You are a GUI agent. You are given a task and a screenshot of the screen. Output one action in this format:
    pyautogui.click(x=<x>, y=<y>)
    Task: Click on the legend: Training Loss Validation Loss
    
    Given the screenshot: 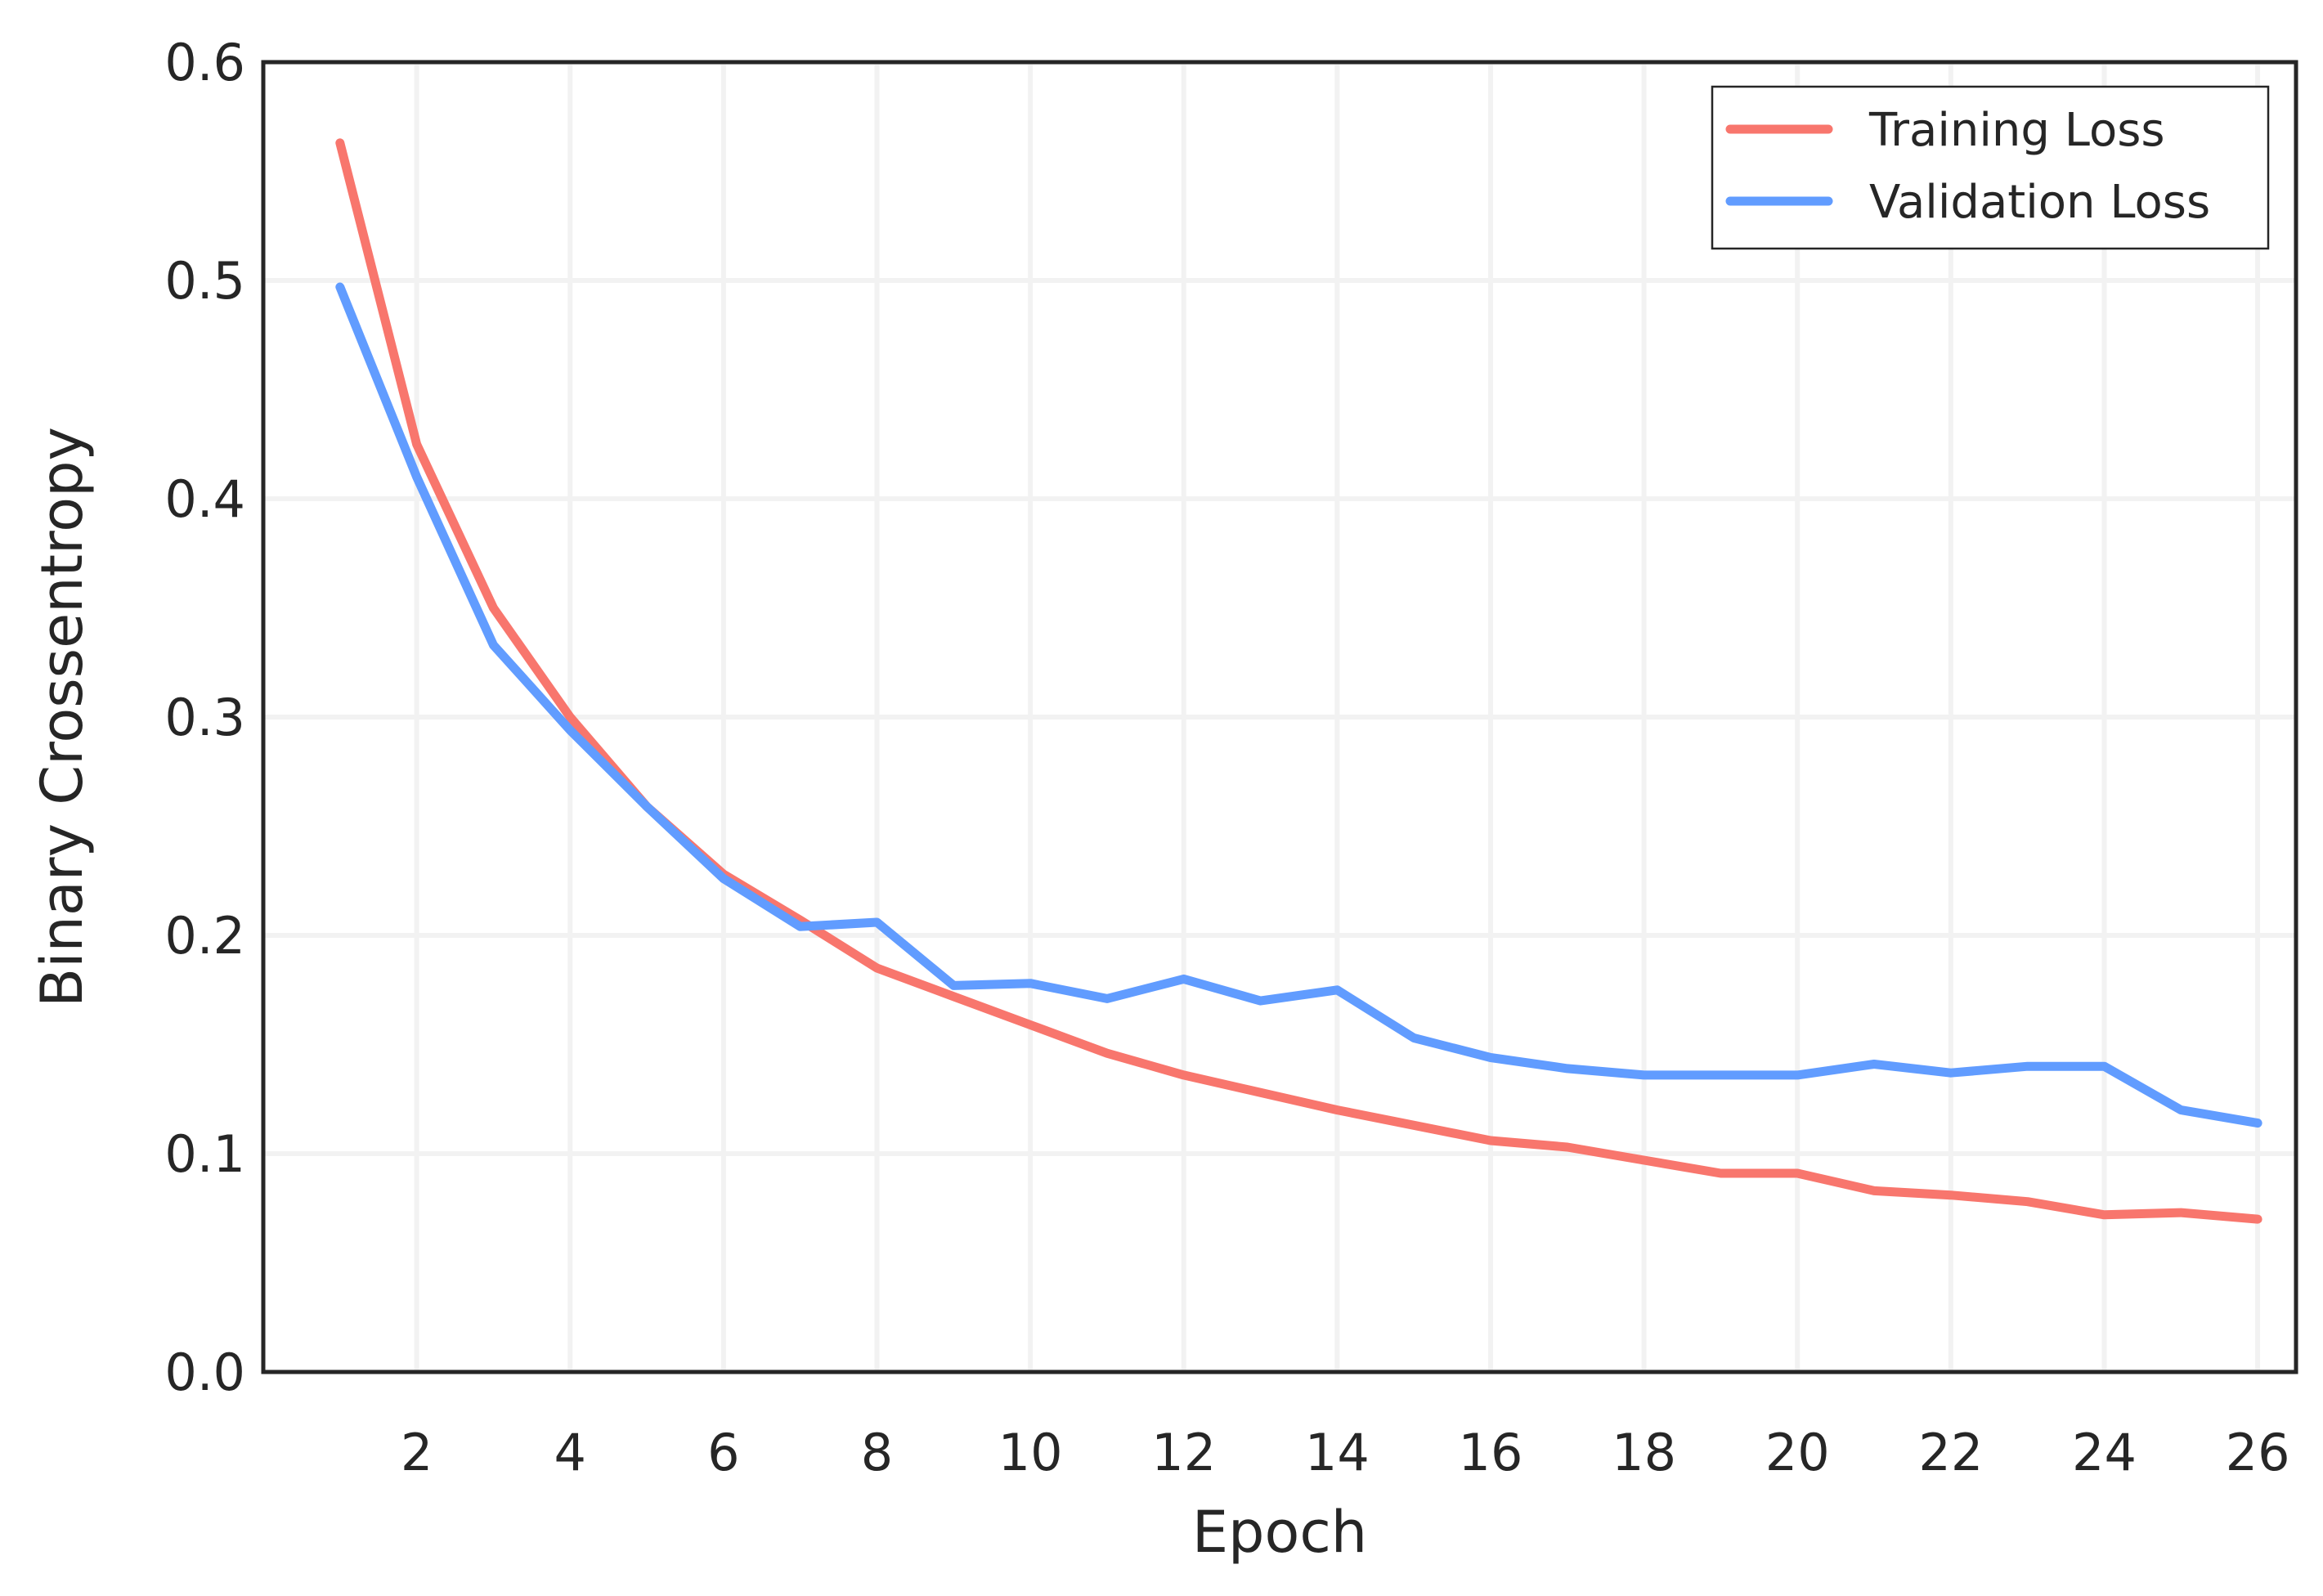 What is the action you would take?
    pyautogui.click(x=1991, y=167)
    